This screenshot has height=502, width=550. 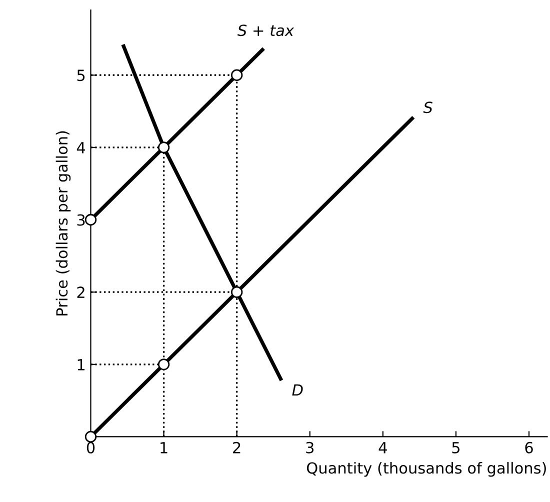 What do you see at coordinates (382, 448) in the screenshot?
I see `x-tick-label: 4` at bounding box center [382, 448].